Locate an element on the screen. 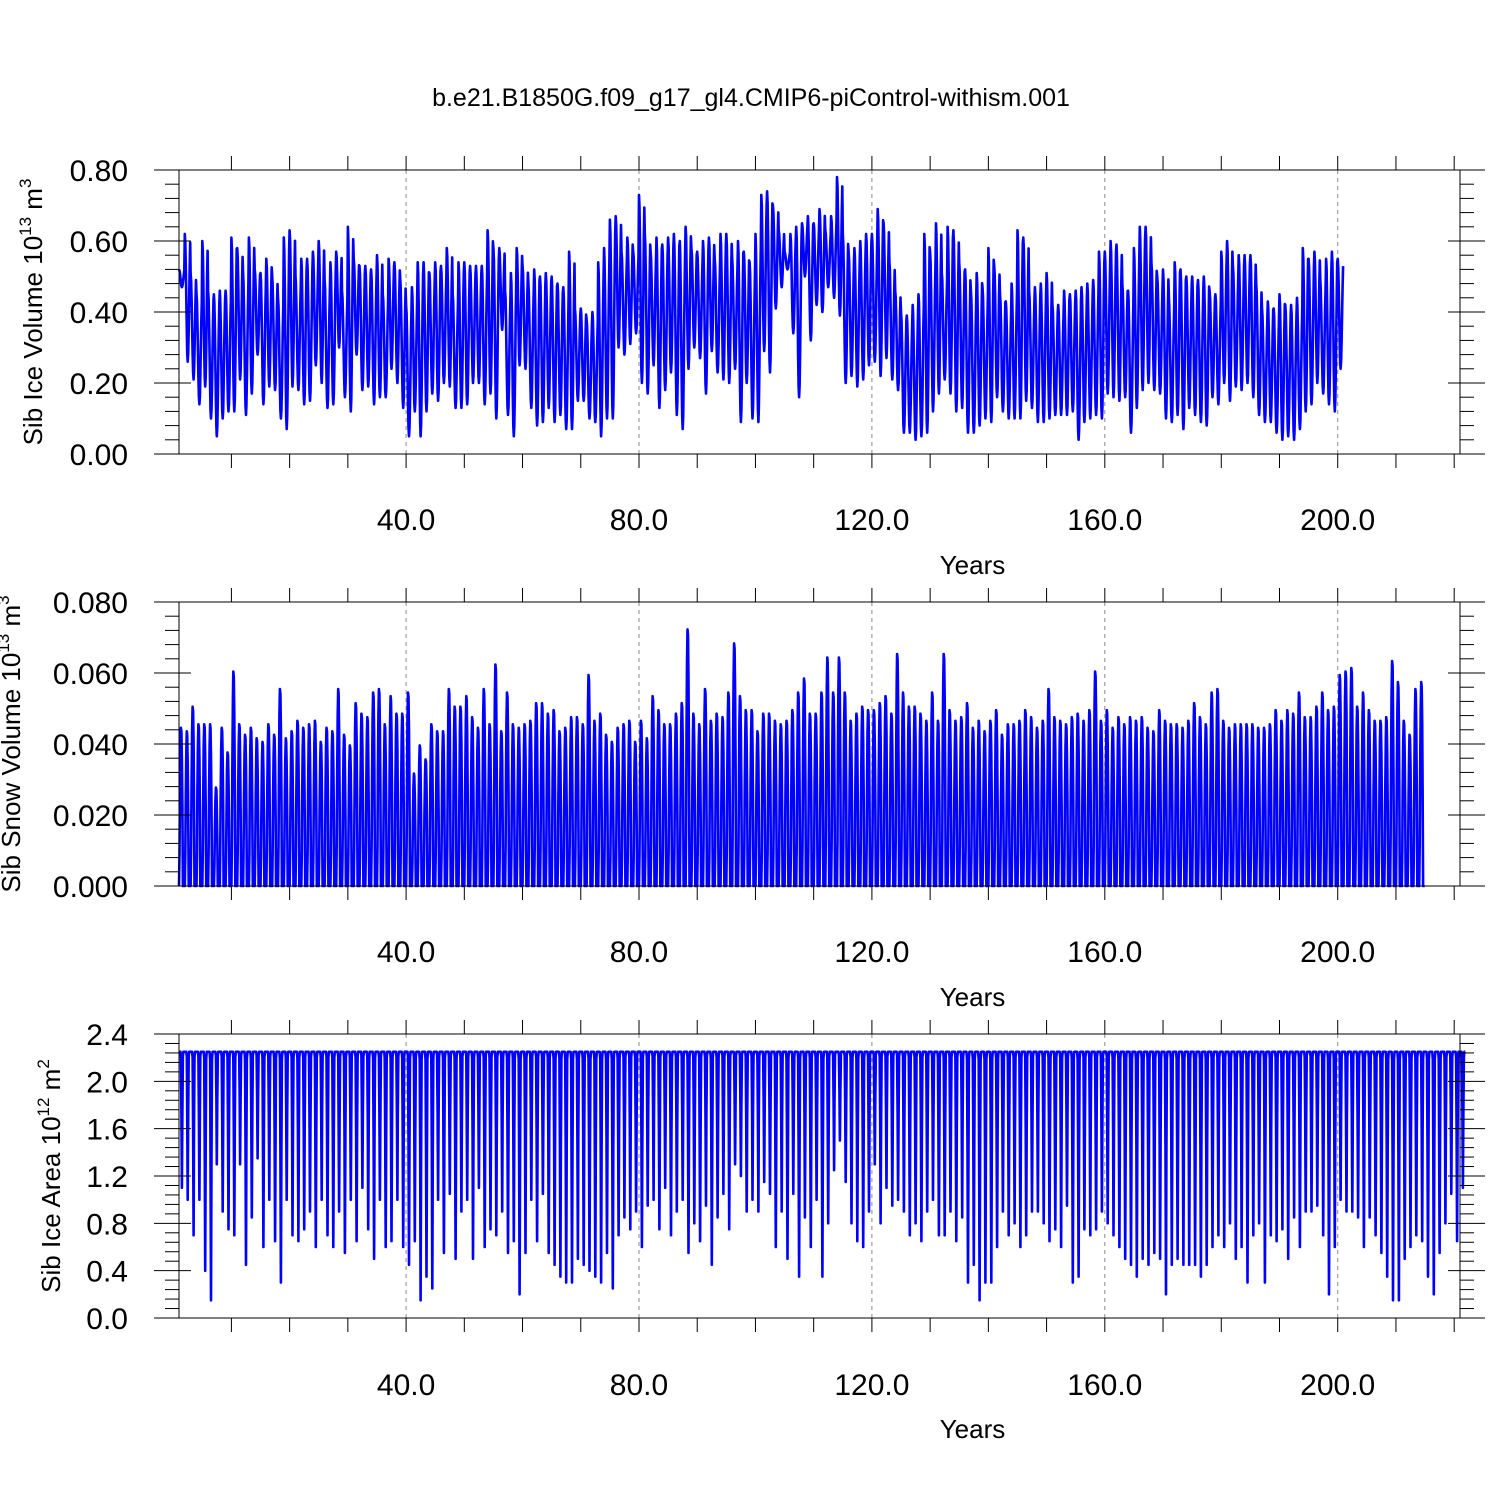 The width and height of the screenshot is (1500, 1500). y-tick-label: 0.040 is located at coordinates (90, 745).